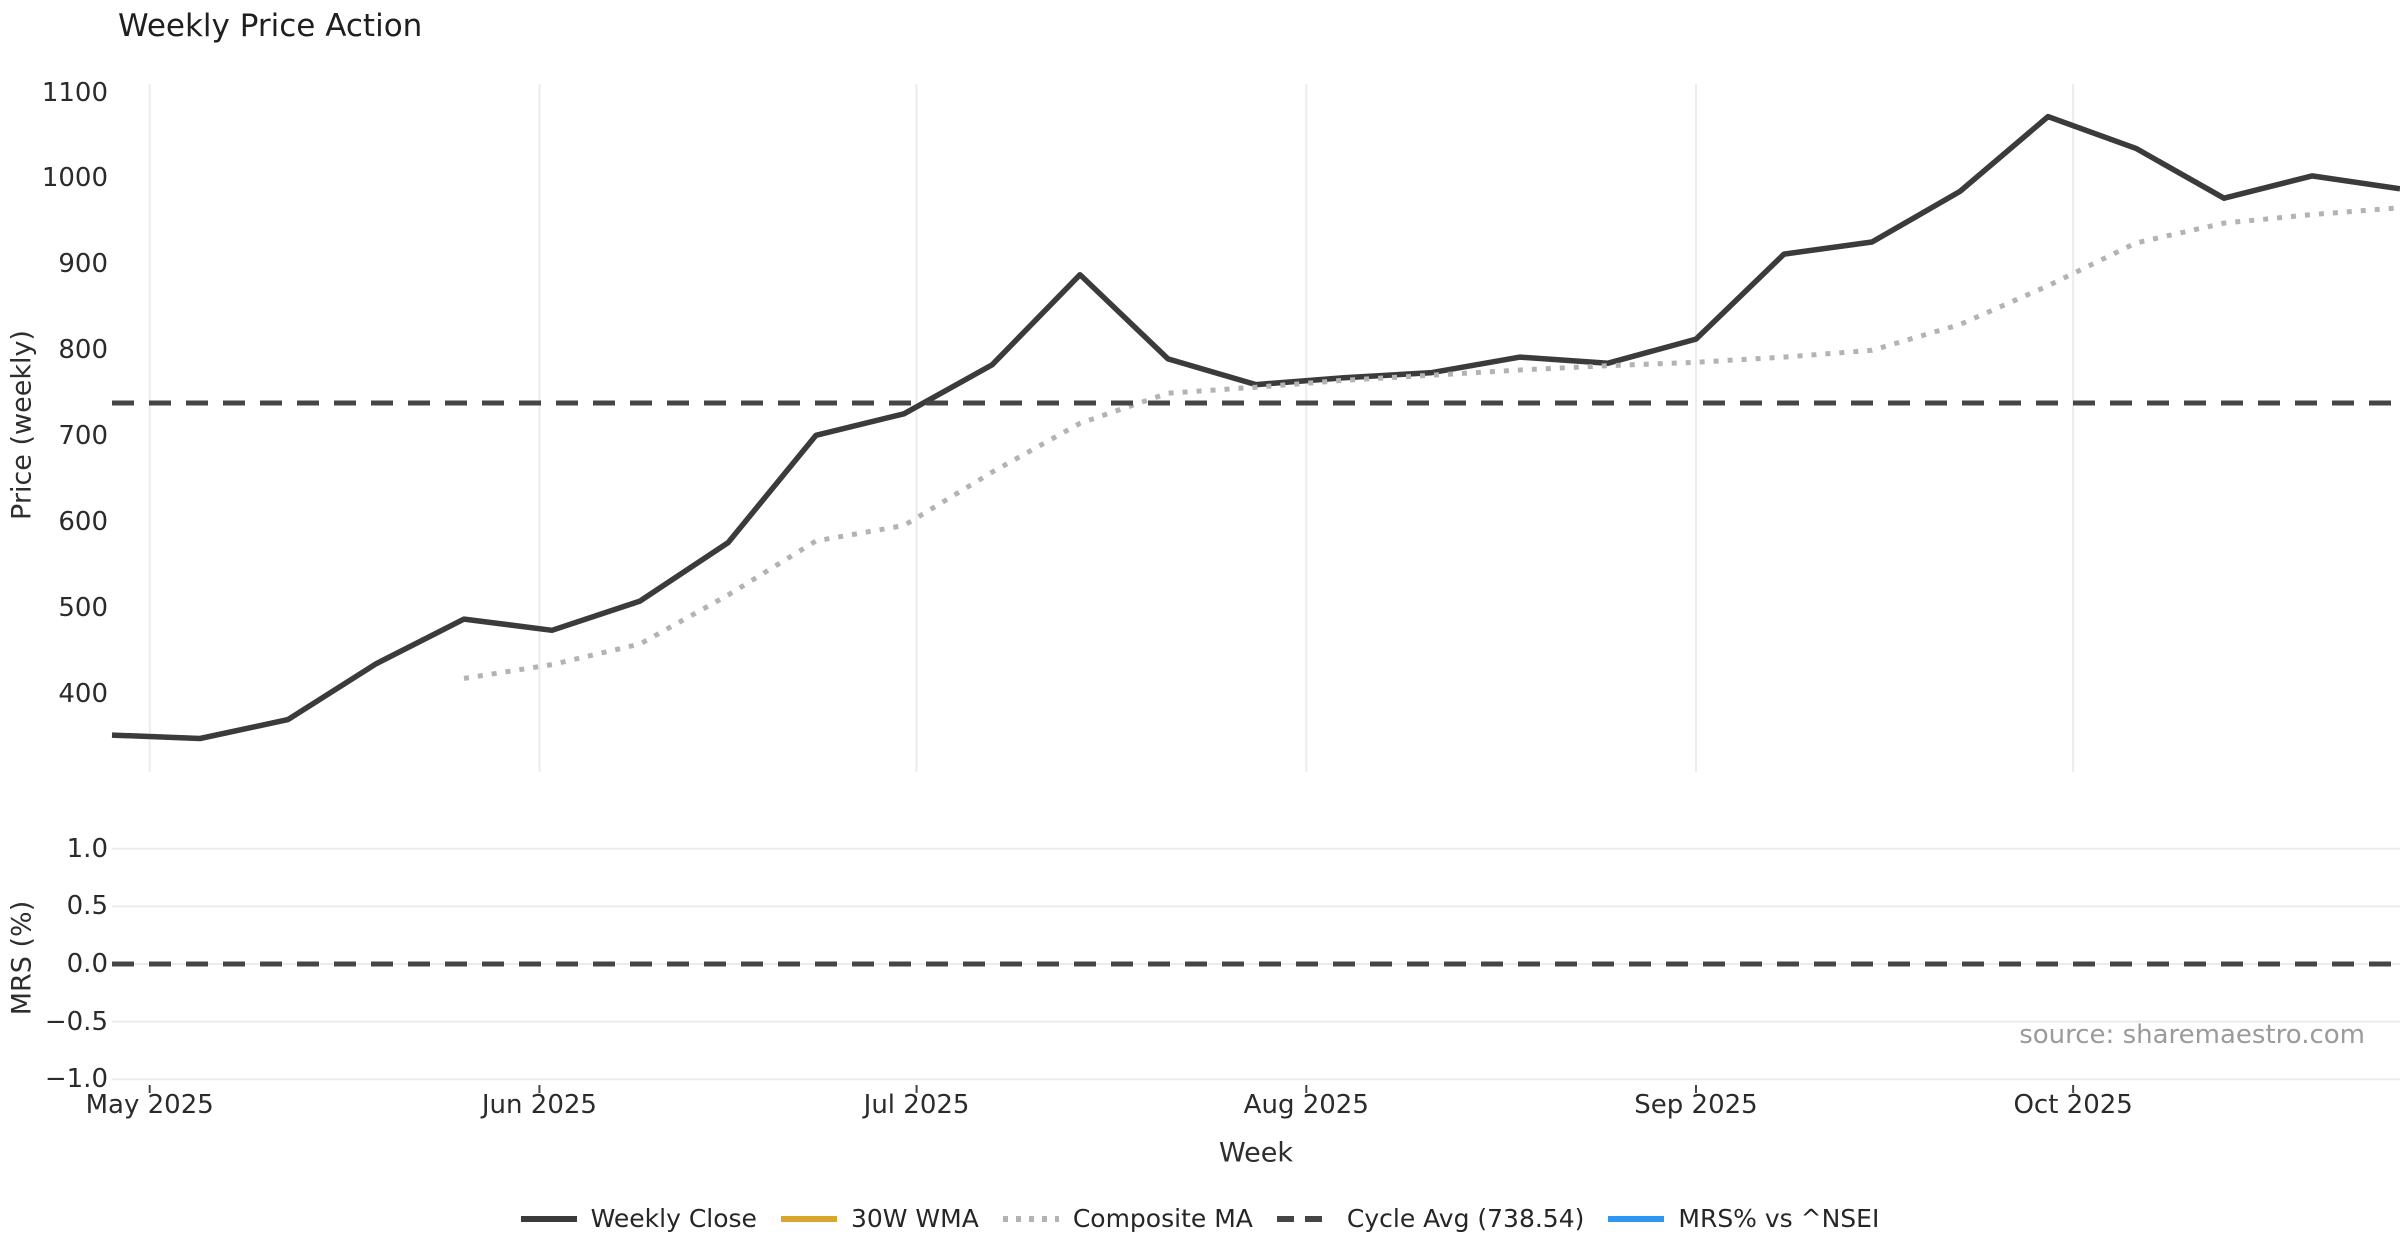 Image resolution: width=2400 pixels, height=1260 pixels. What do you see at coordinates (83, 436) in the screenshot?
I see `price-ytick-label: 700` at bounding box center [83, 436].